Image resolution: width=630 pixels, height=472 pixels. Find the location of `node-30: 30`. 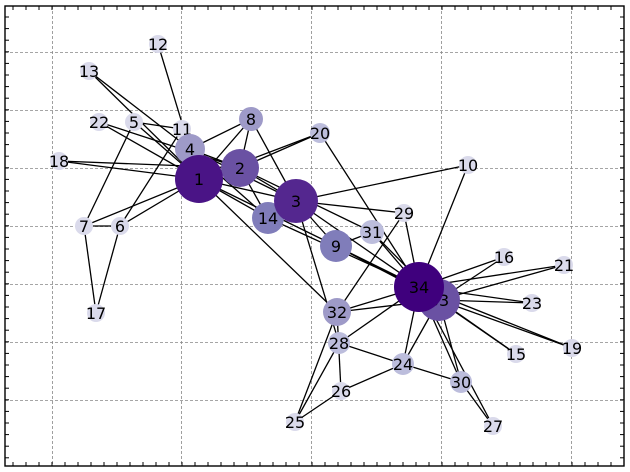

node-30: 30 is located at coordinates (461, 382).